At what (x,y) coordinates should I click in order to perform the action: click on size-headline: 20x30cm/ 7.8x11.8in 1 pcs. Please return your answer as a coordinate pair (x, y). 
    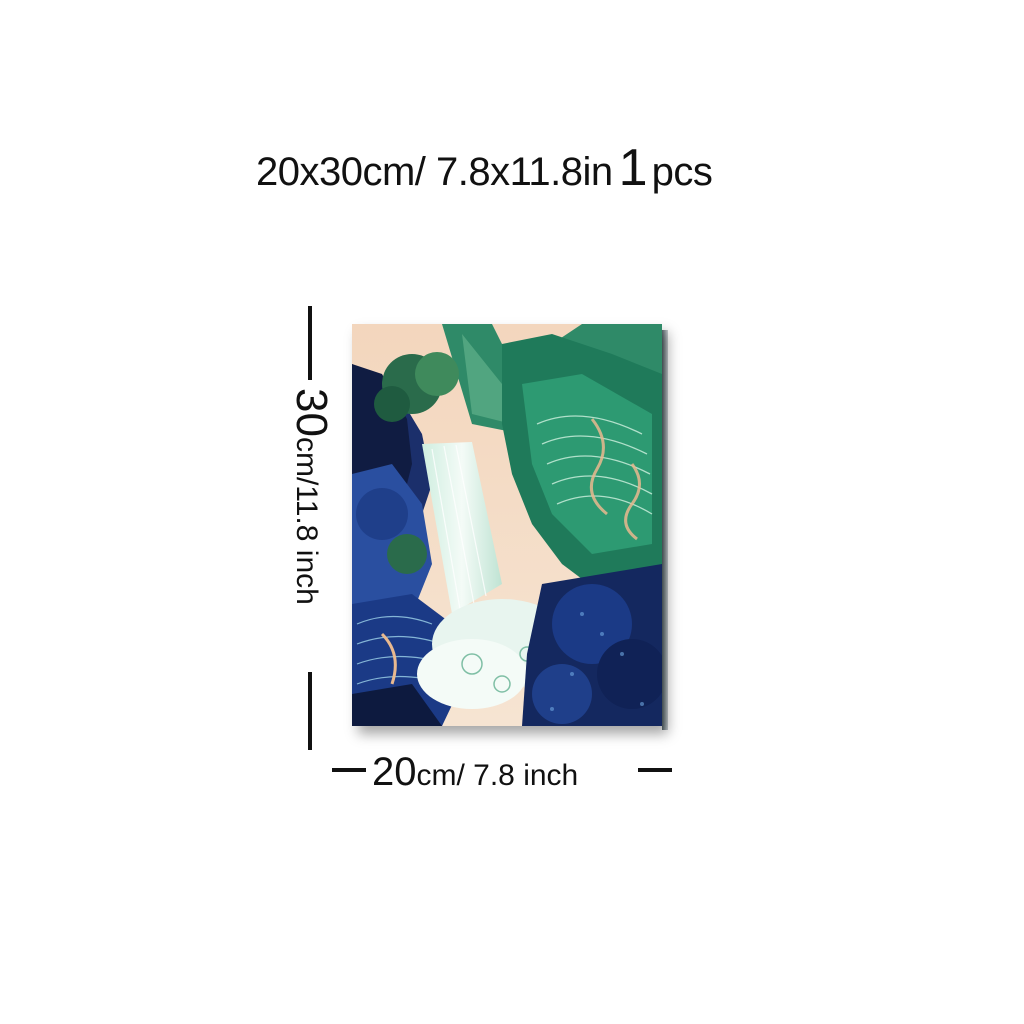
    Looking at the image, I should click on (484, 167).